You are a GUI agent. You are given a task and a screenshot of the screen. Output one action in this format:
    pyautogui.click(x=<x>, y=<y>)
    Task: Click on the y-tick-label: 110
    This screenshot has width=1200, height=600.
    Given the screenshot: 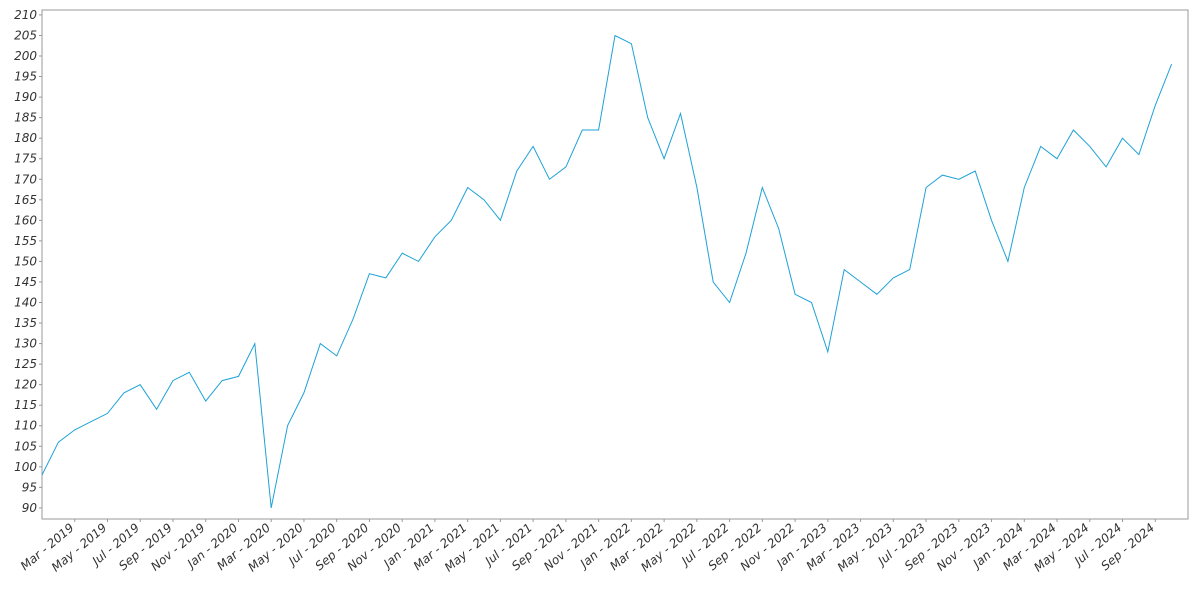 What is the action you would take?
    pyautogui.click(x=25, y=426)
    